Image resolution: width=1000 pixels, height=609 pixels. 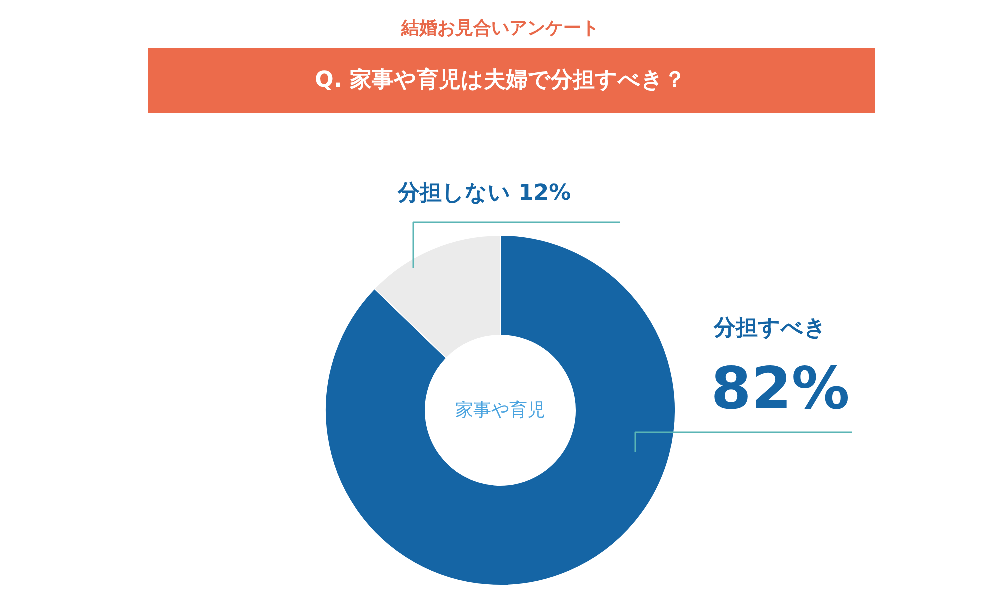 I want to click on chart-title: 結婚お見合いアンケート, so click(x=500, y=28).